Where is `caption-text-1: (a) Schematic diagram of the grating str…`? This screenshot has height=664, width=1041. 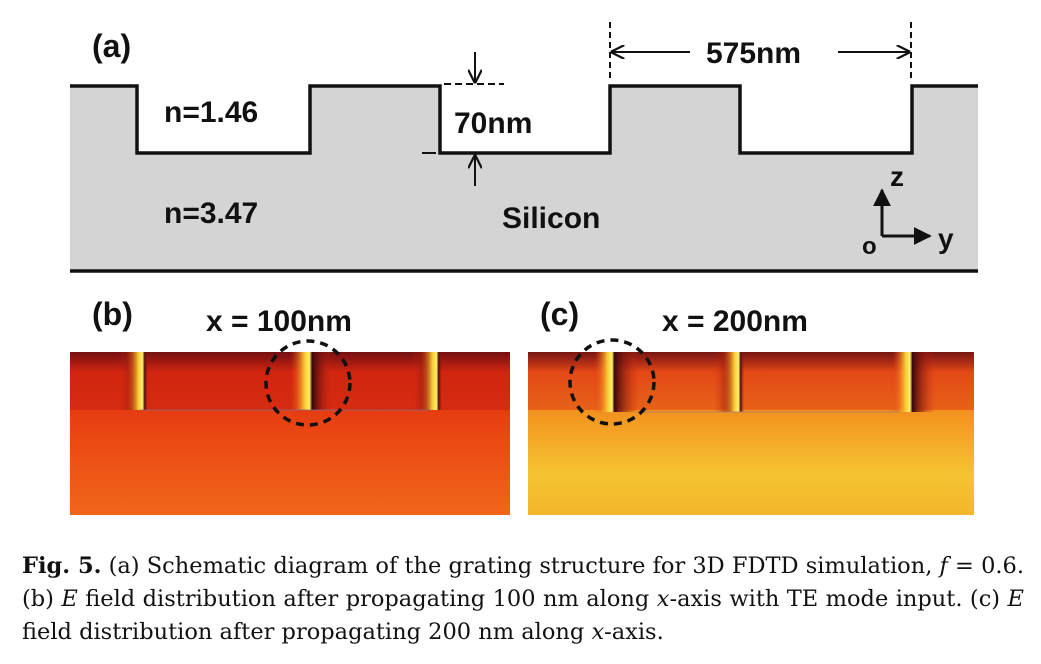
caption-text-1: (a) Schematic diagram of the grating str… is located at coordinates (520, 566).